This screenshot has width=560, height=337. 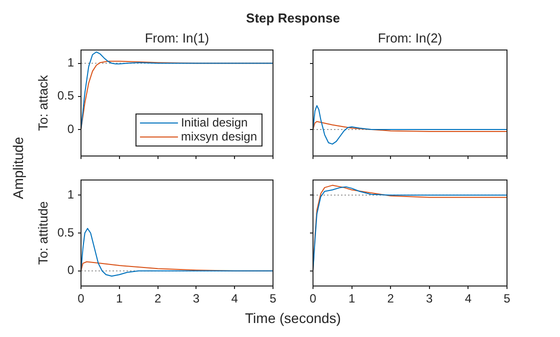 What do you see at coordinates (177, 38) in the screenshot?
I see `chart-subtitle: From: In(1)` at bounding box center [177, 38].